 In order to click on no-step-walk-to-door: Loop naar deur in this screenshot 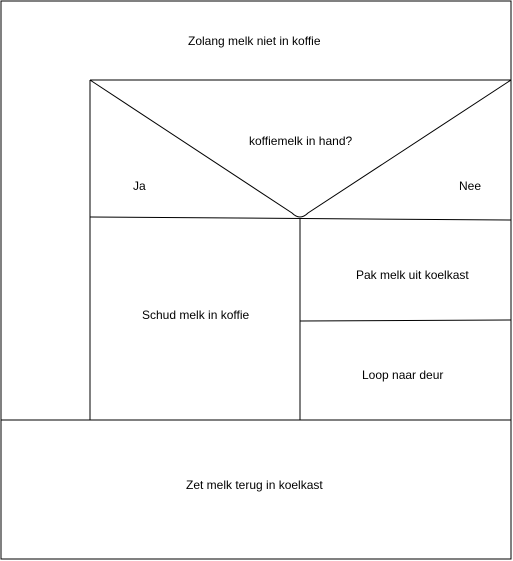, I will do `click(403, 375)`.